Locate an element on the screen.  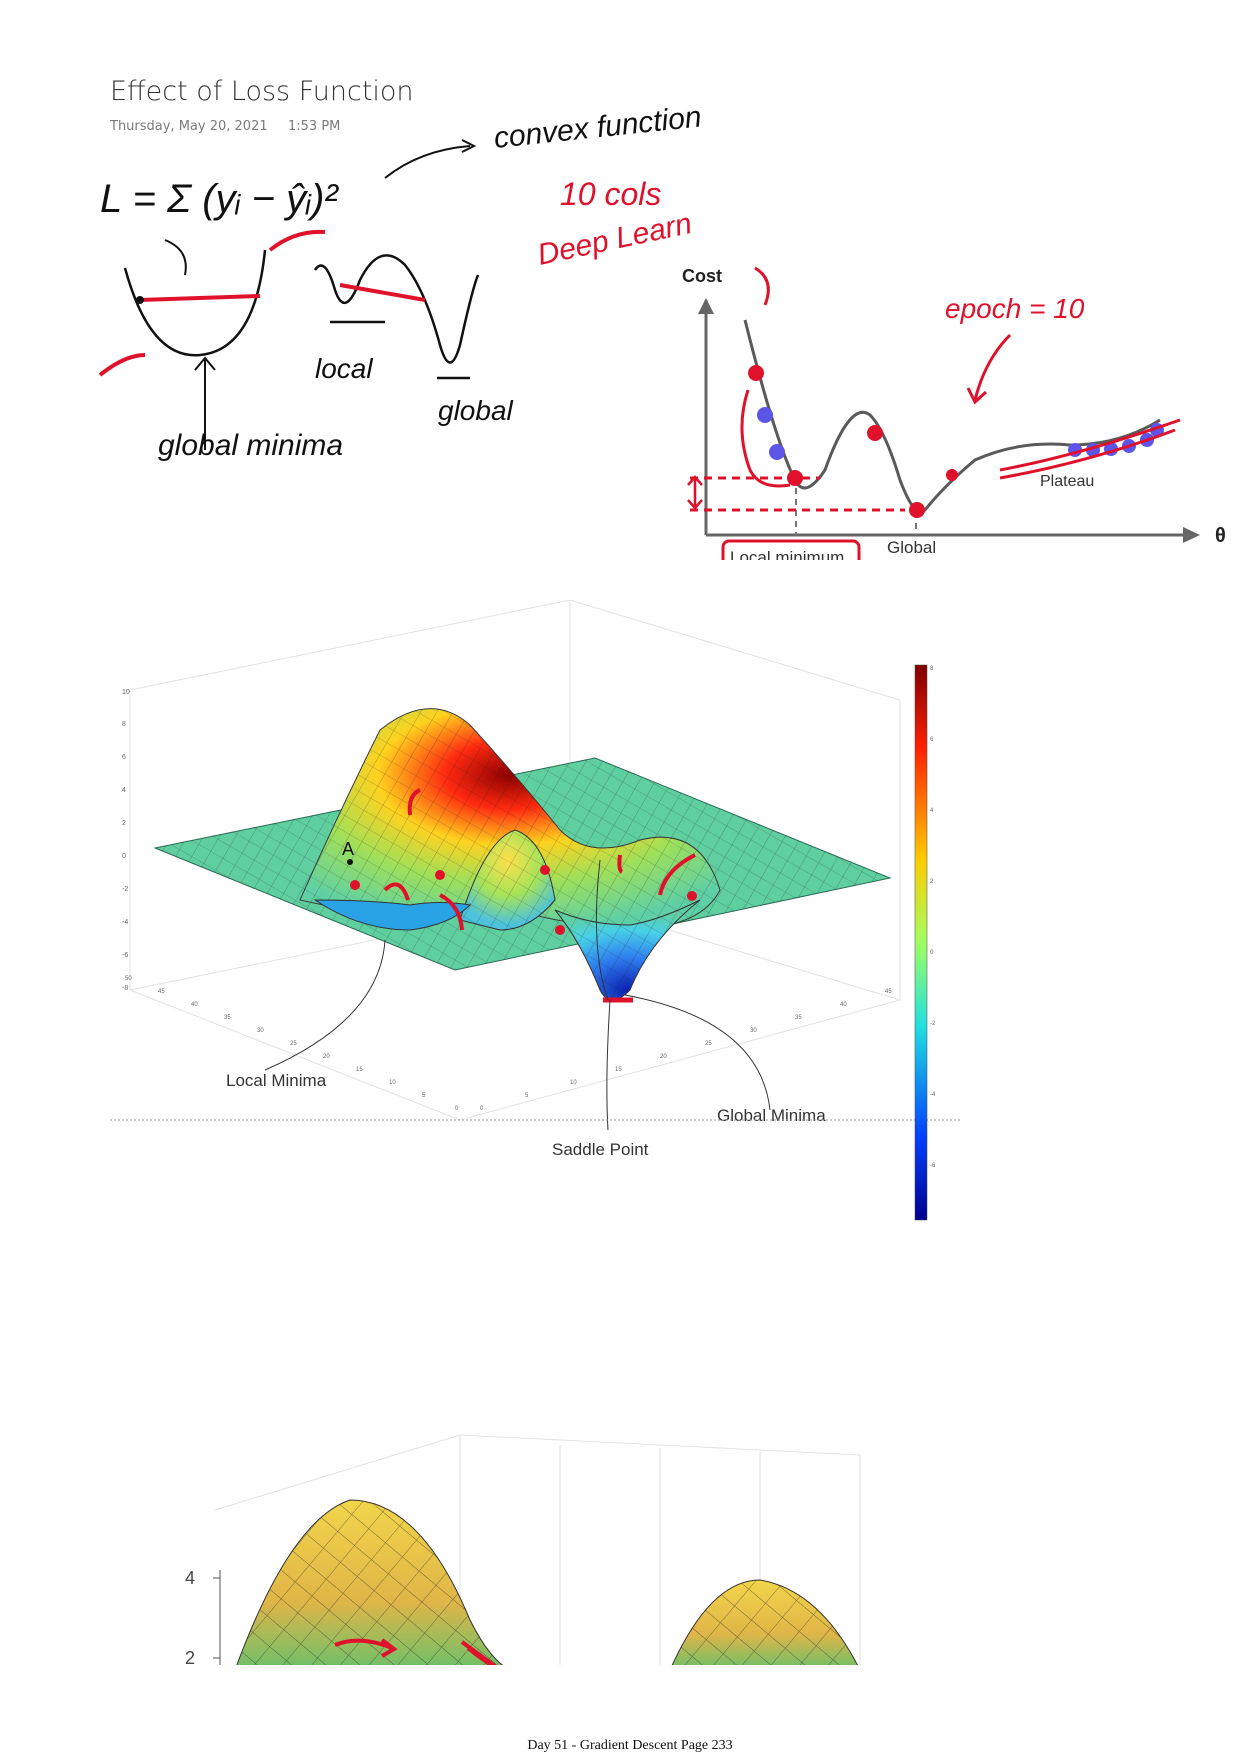
cost-curve is located at coordinates (952, 416).